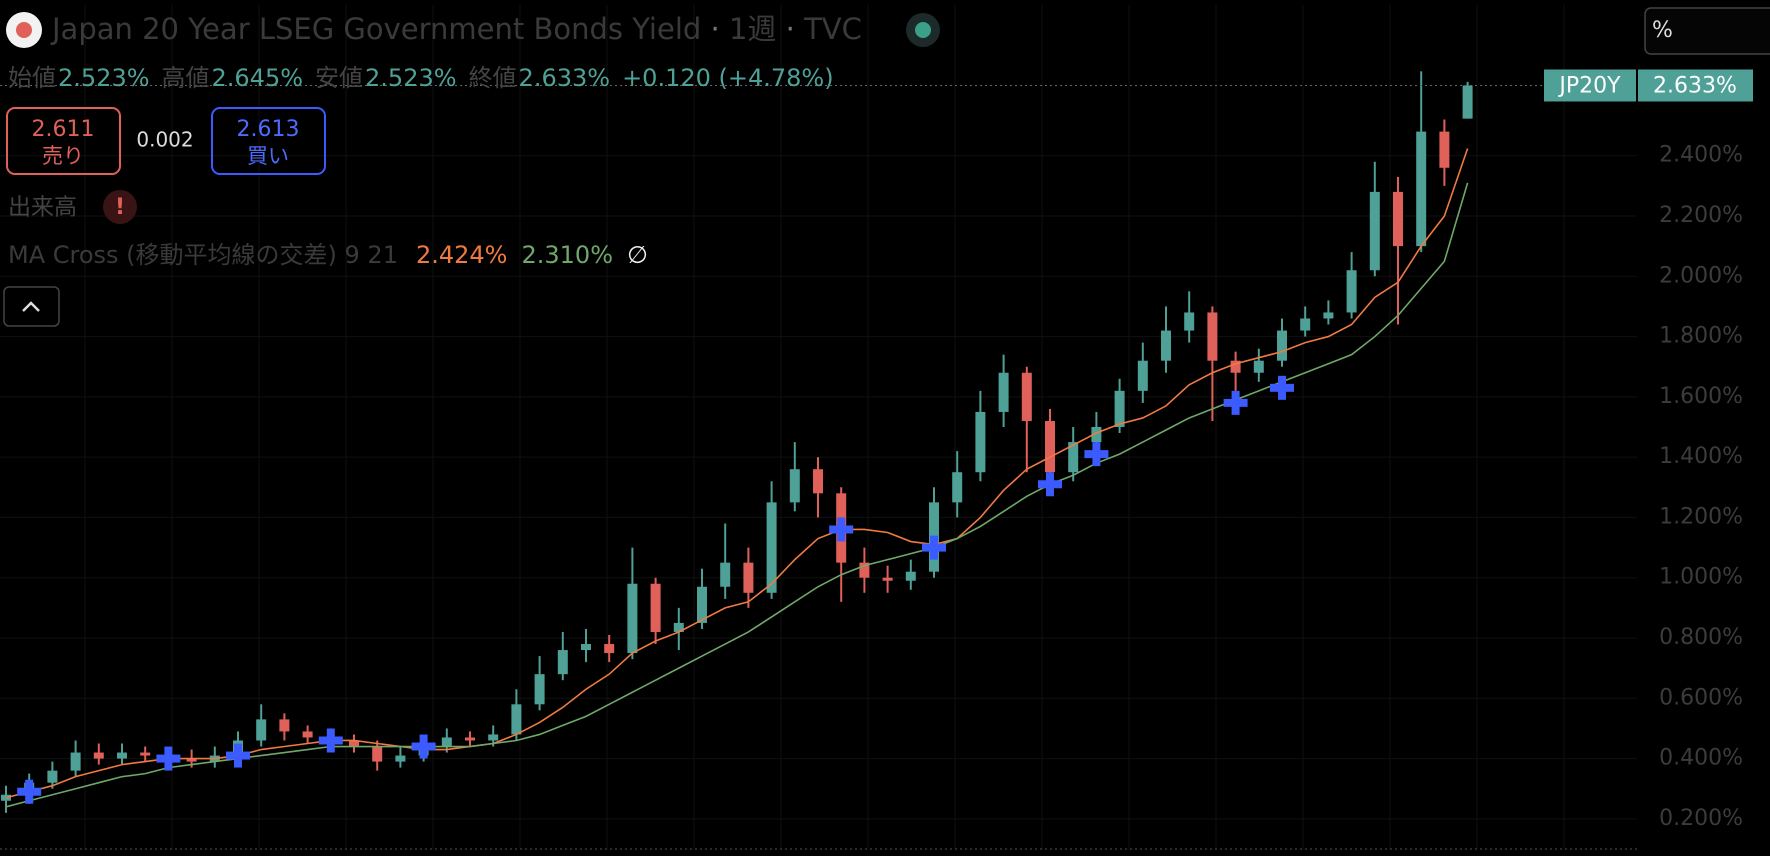 The image size is (1770, 856). Describe the element at coordinates (1701, 818) in the screenshot. I see `y-tick-label: 0.200%` at that location.